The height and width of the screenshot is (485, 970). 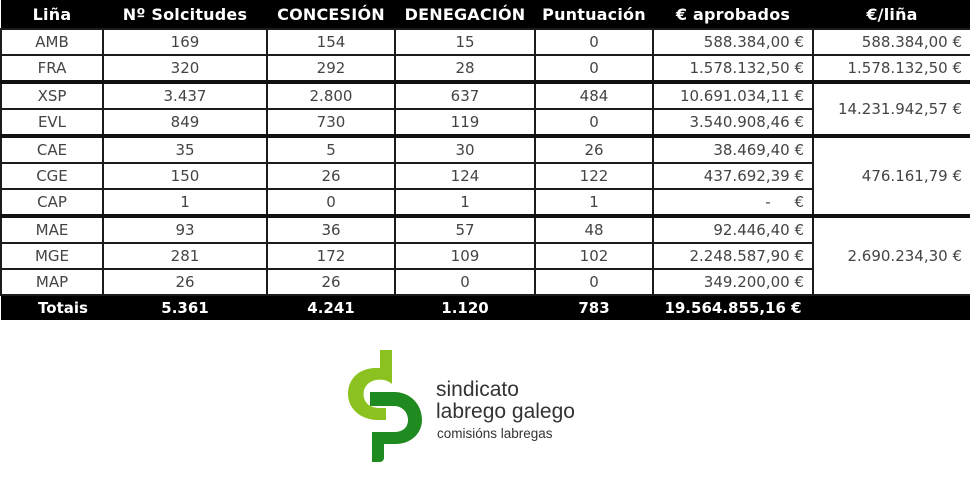 What do you see at coordinates (52, 42) in the screenshot?
I see `cell-linha: AMB` at bounding box center [52, 42].